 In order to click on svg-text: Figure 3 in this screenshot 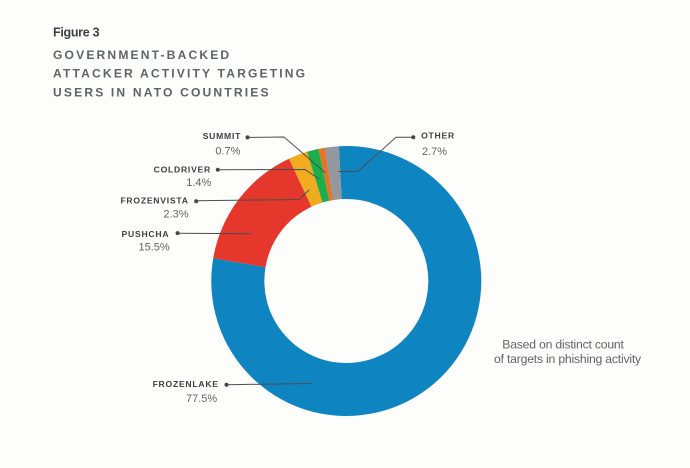, I will do `click(76, 33)`.